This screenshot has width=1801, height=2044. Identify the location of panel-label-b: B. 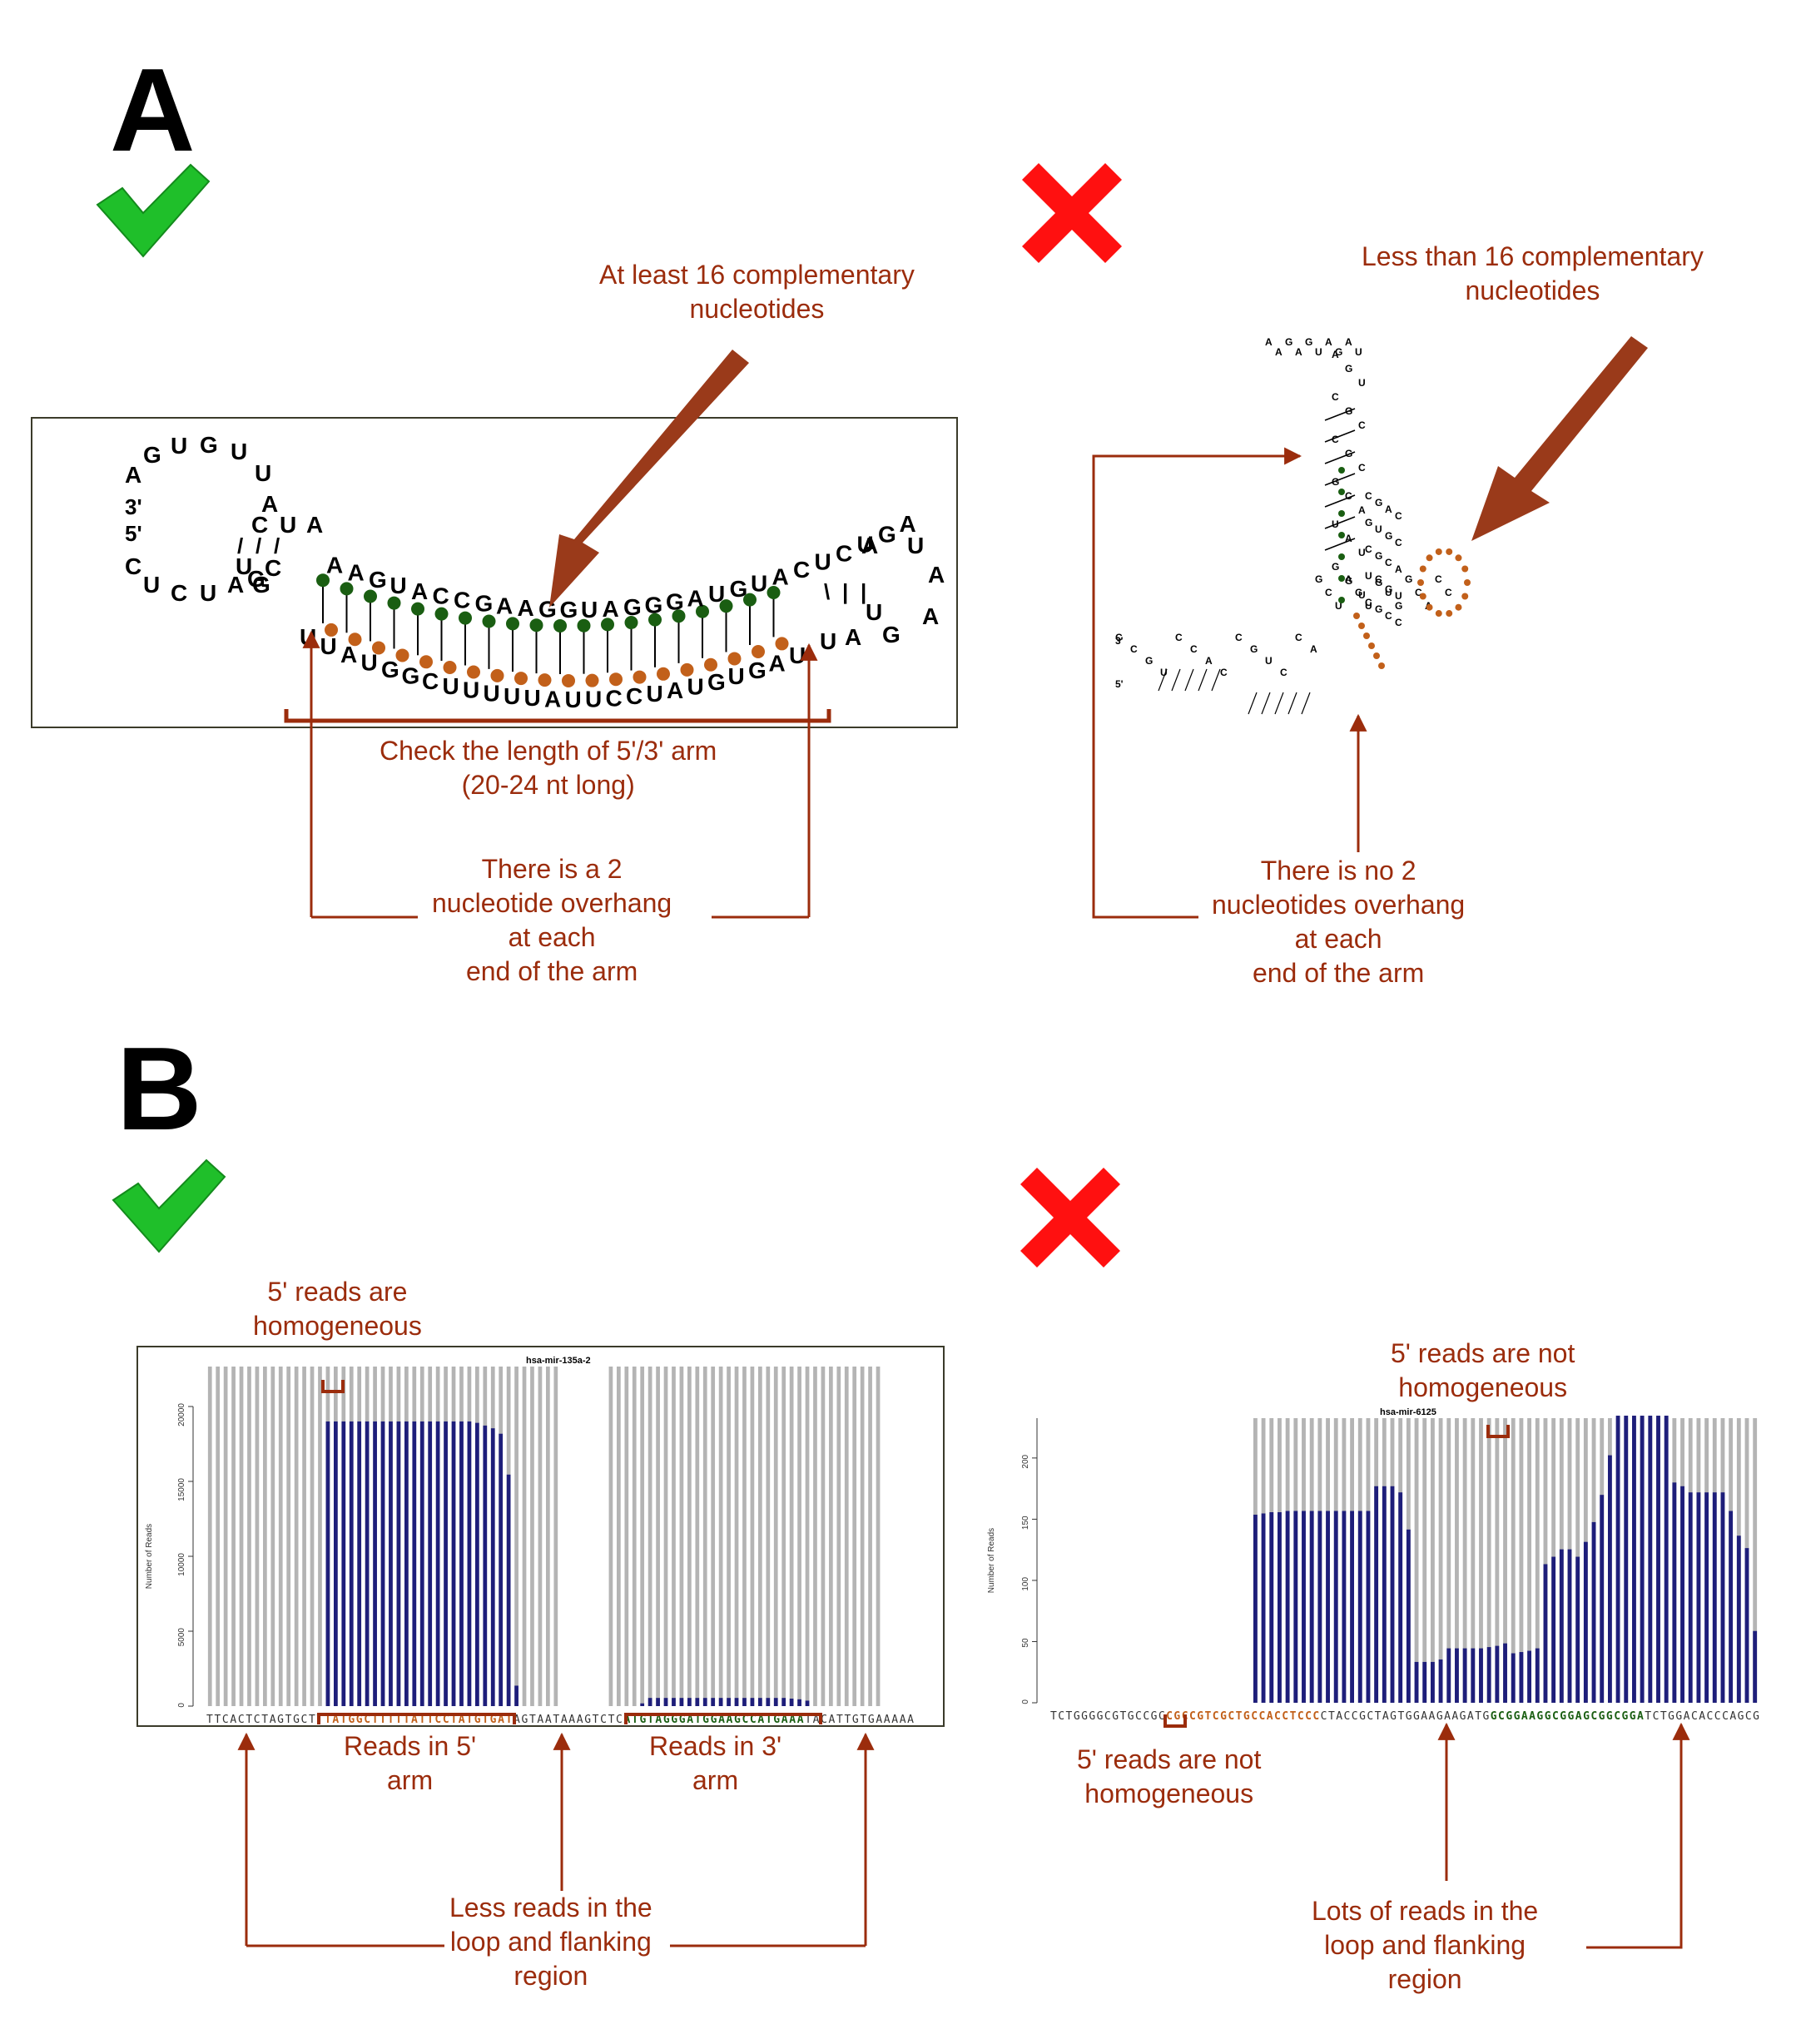
(160, 1089).